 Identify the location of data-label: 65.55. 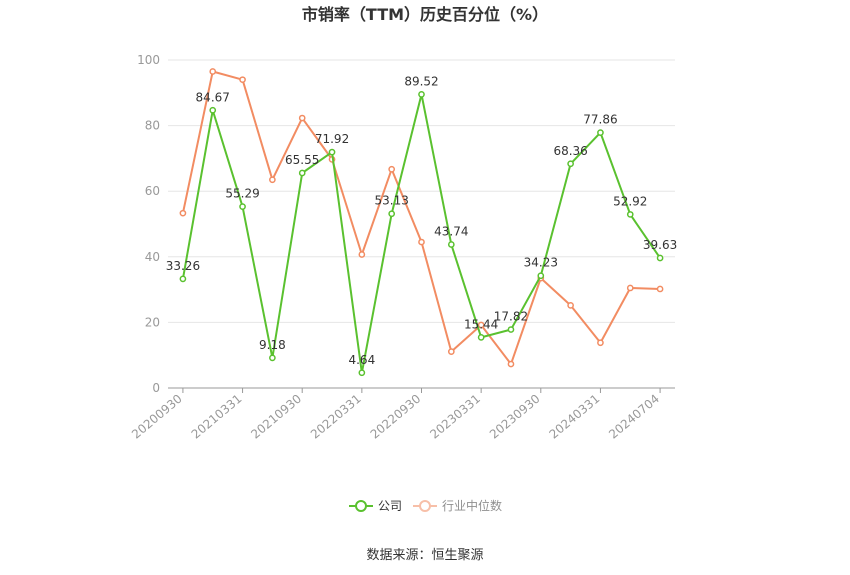
(302, 160).